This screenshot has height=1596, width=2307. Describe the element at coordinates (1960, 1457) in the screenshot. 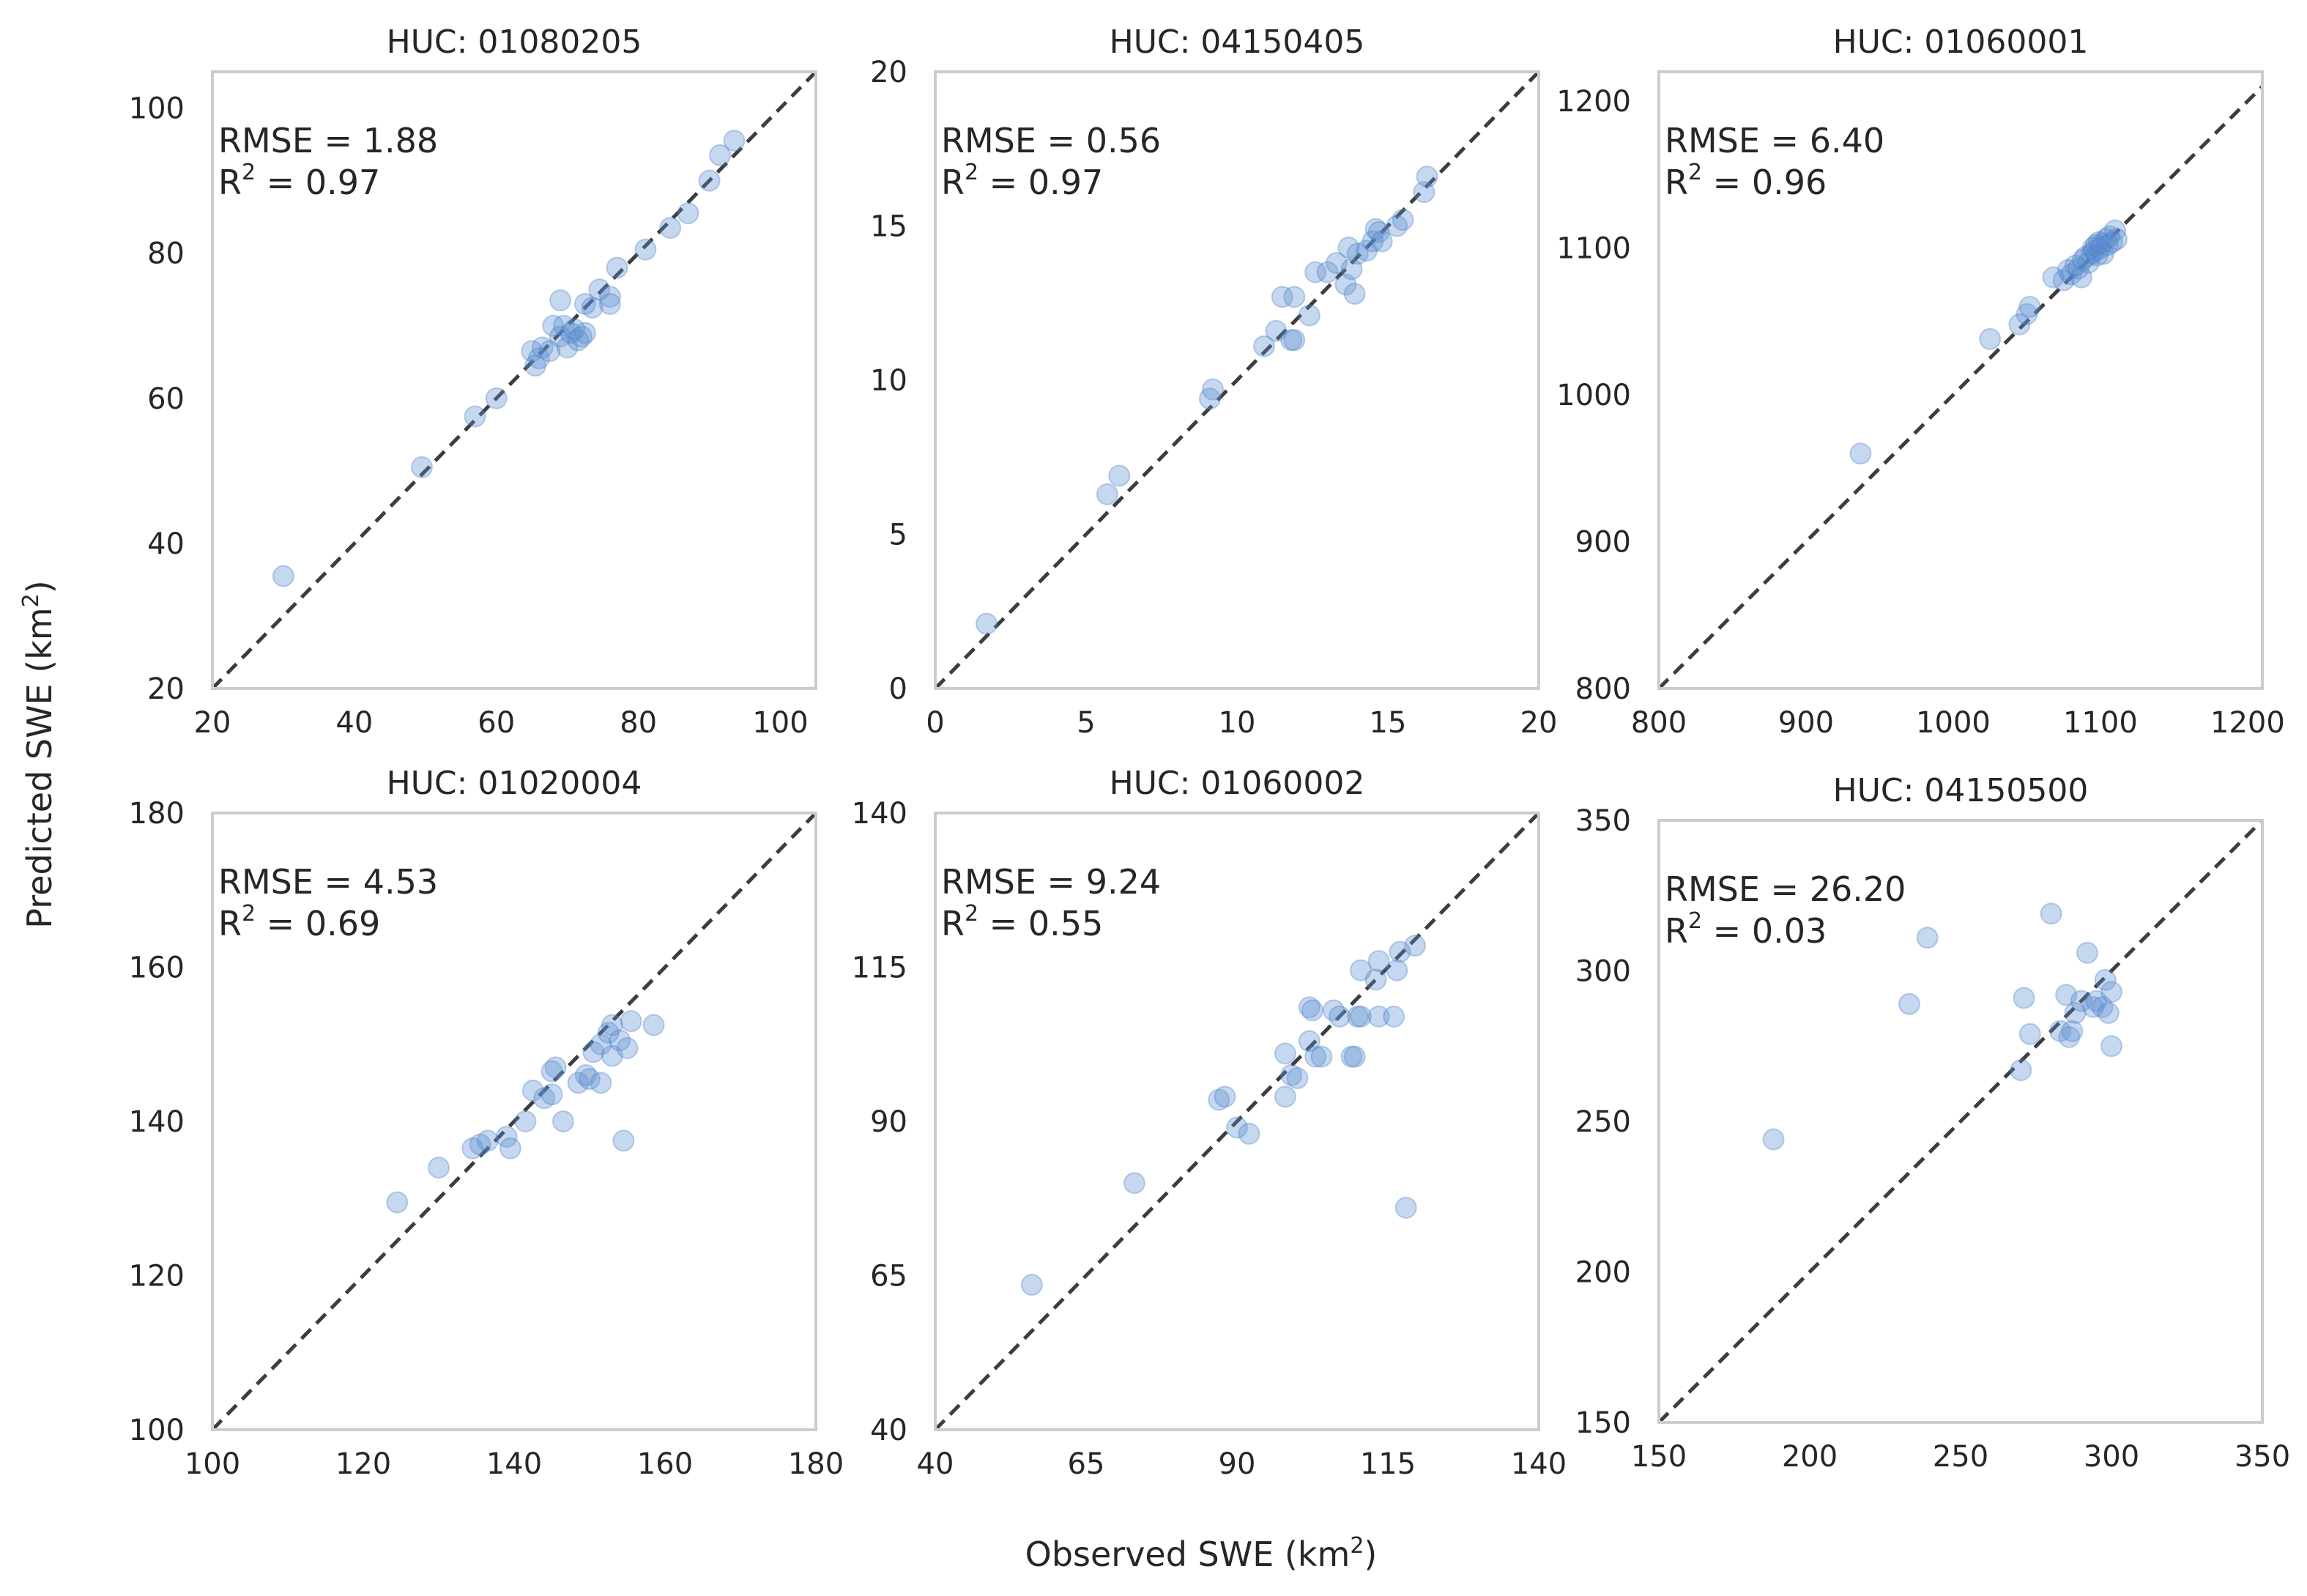

I see `x-tick-label: 250` at that location.